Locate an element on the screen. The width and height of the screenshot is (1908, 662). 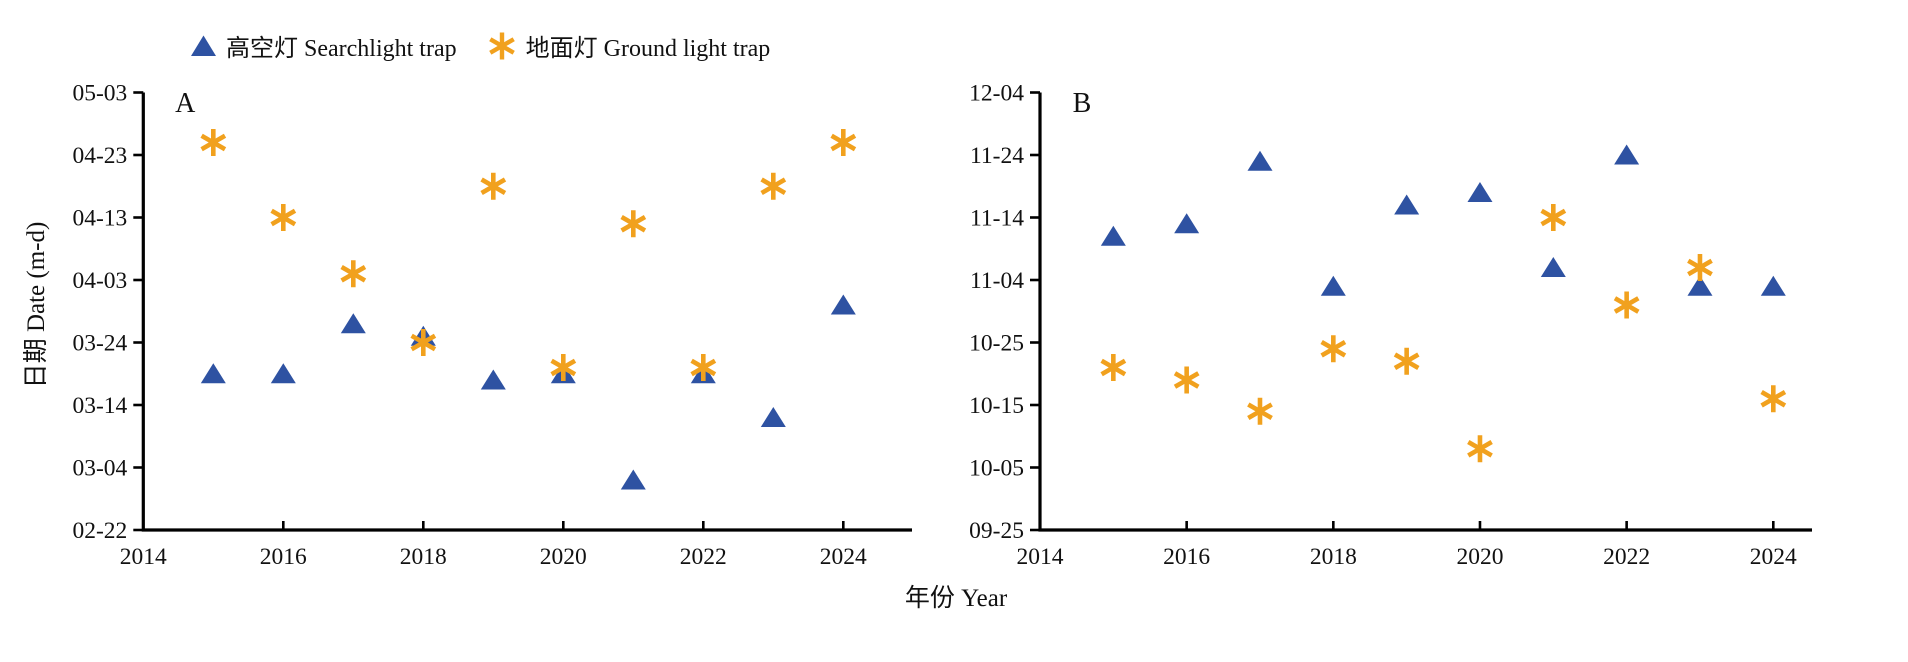
panel-label-A: A is located at coordinates (185, 103).